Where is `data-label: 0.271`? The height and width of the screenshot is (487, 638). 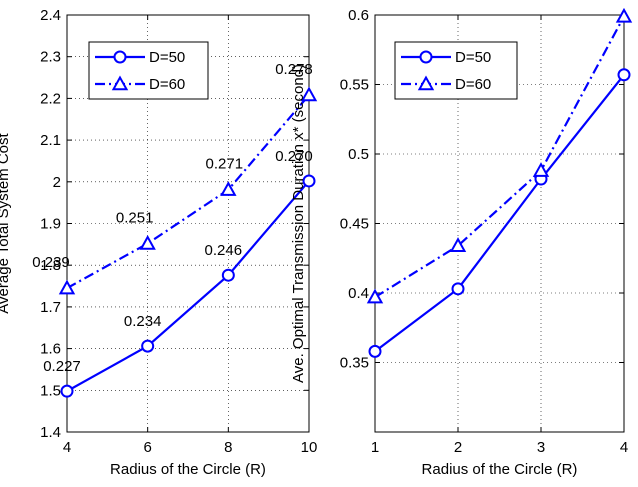
data-label: 0.271 is located at coordinates (225, 164).